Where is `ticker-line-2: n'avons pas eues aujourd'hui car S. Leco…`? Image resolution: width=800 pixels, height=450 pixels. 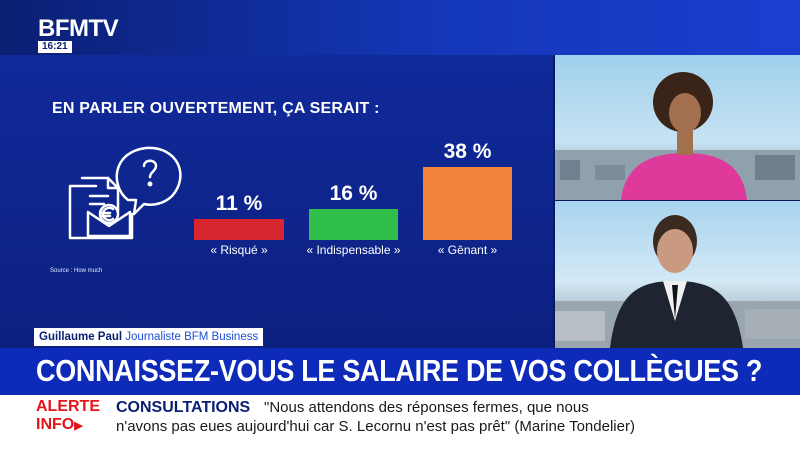 ticker-line-2: n'avons pas eues aujourd'hui car S. Leco… is located at coordinates (375, 426).